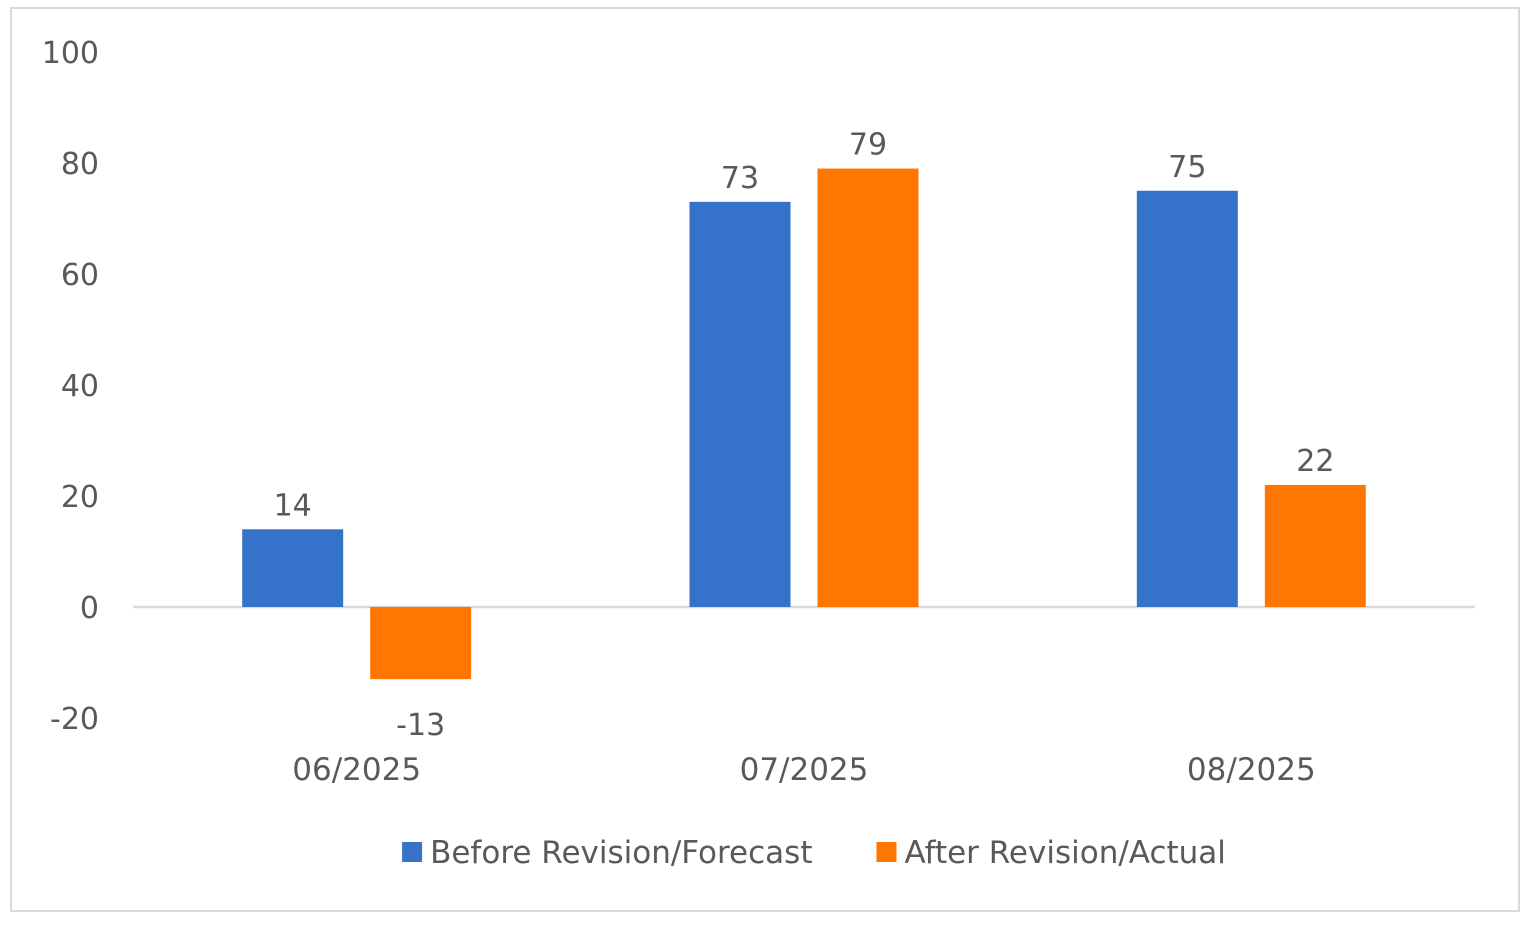 The image size is (1532, 926). Describe the element at coordinates (740, 404) in the screenshot. I see `bar-before-revision-07-2025` at that location.